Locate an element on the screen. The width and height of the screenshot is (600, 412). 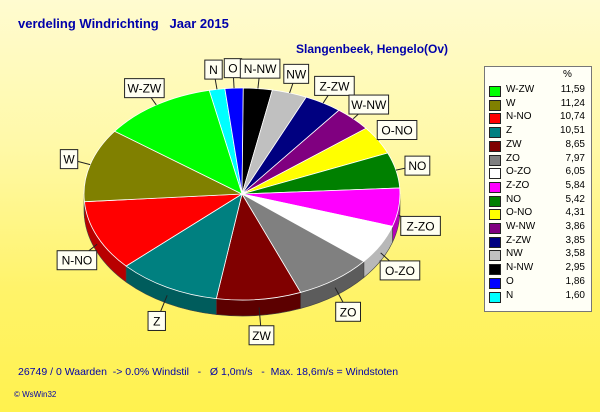
legend-label: N is located at coordinates (510, 295).